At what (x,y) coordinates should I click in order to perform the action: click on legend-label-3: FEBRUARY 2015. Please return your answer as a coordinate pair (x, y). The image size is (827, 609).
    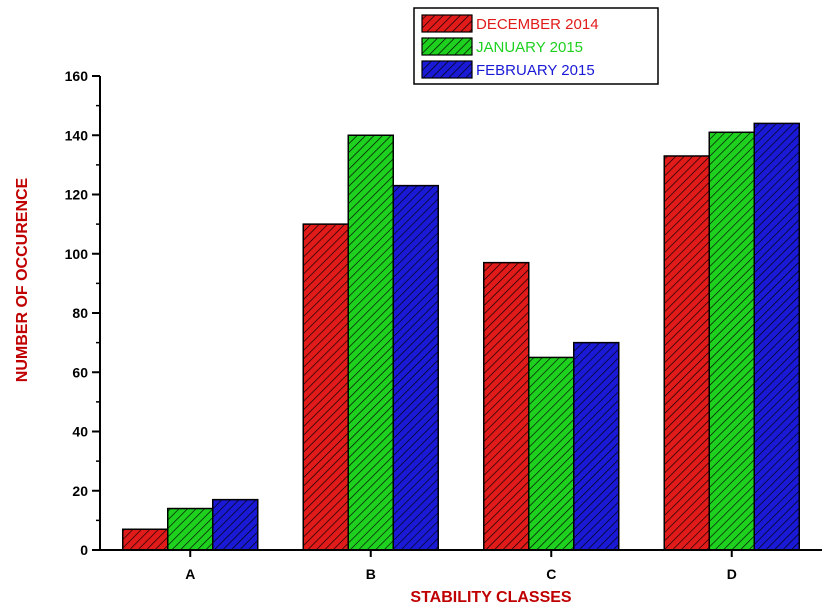
    Looking at the image, I should click on (535, 70).